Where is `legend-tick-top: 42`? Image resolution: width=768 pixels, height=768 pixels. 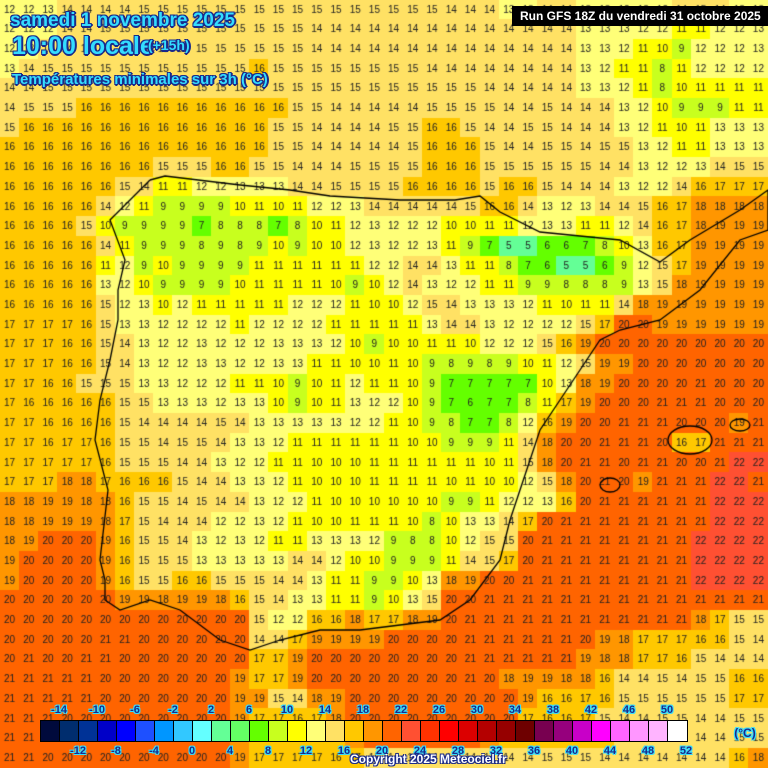
legend-tick-top: 42 is located at coordinates (591, 710).